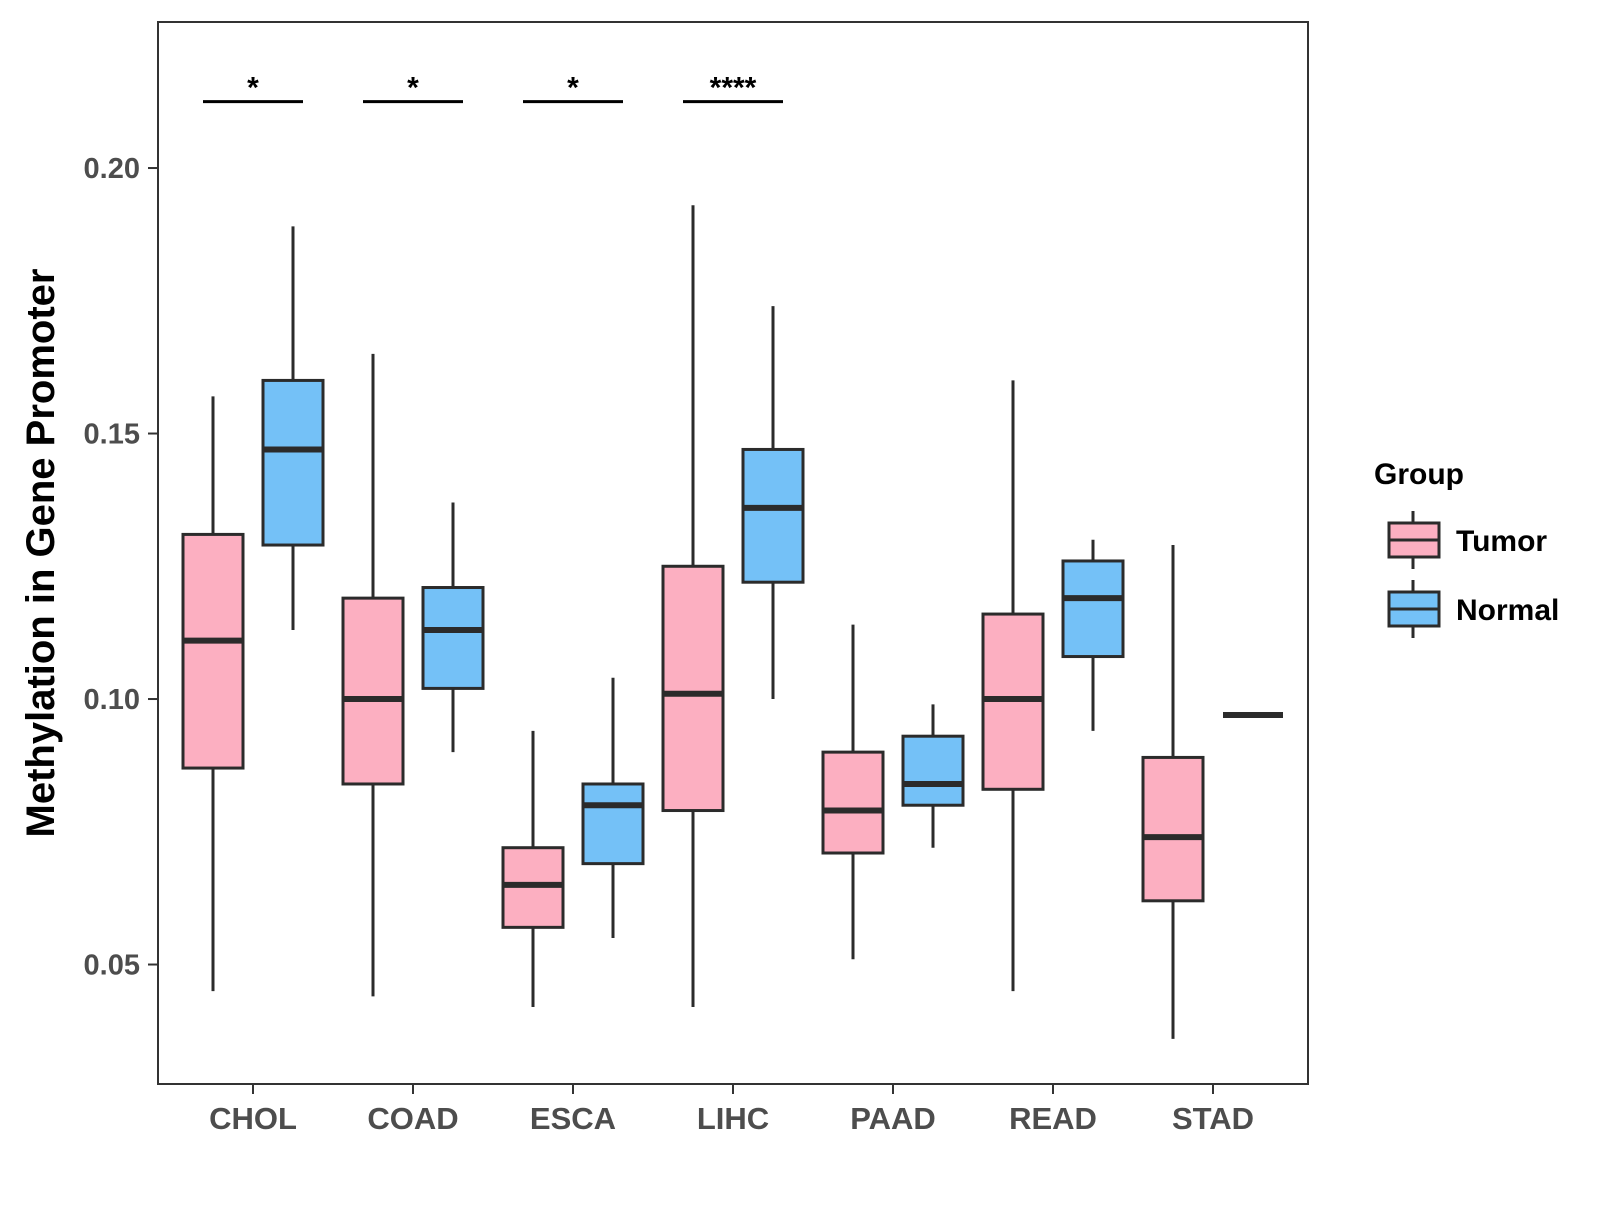 This screenshot has height=1205, width=1600. I want to click on significance-lihc: ****, so click(733, 88).